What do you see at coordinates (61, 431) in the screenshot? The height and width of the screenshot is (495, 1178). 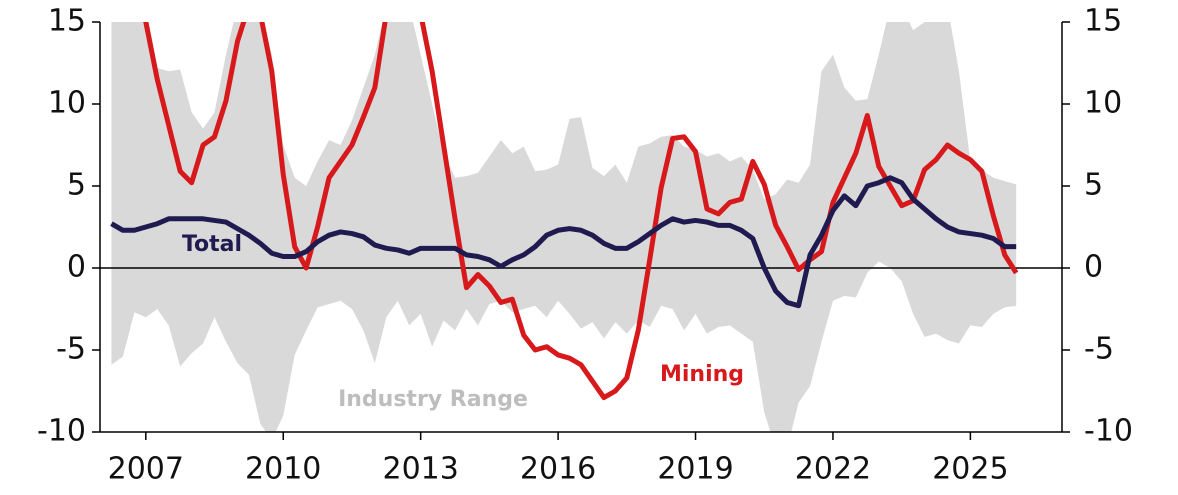 I see `y-tick-label: -10` at bounding box center [61, 431].